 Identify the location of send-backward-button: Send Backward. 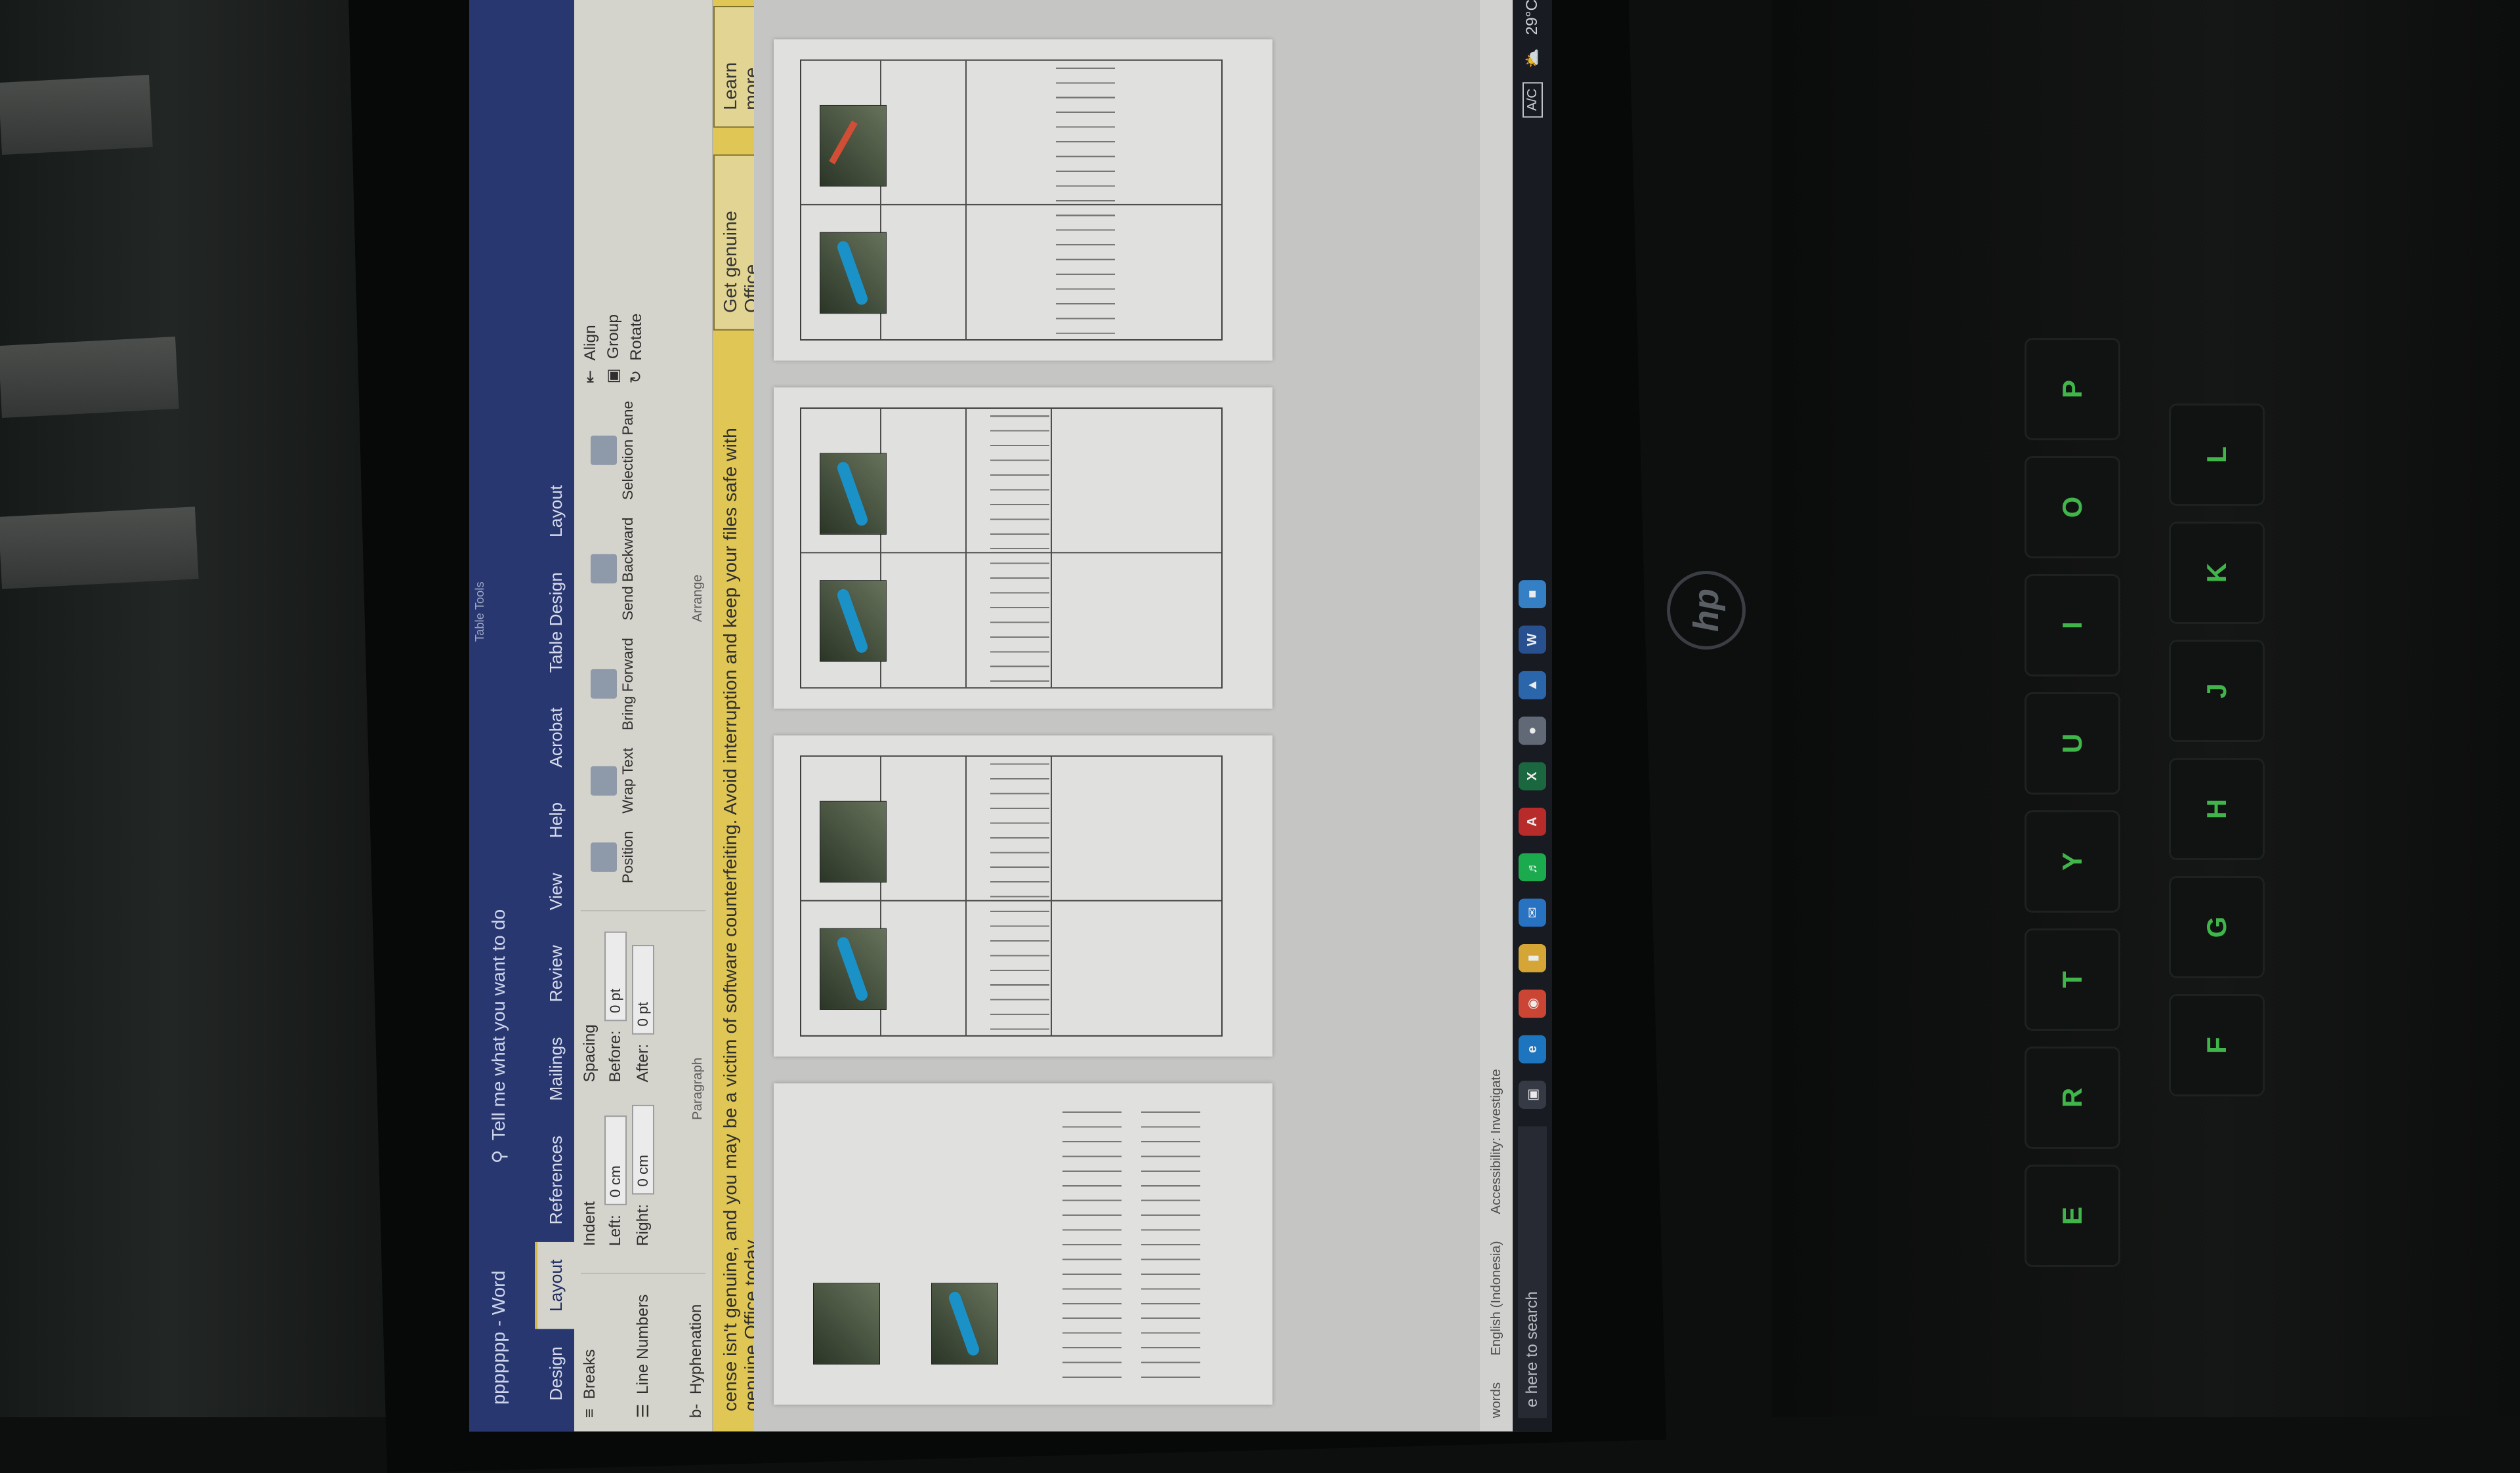
(613, 569).